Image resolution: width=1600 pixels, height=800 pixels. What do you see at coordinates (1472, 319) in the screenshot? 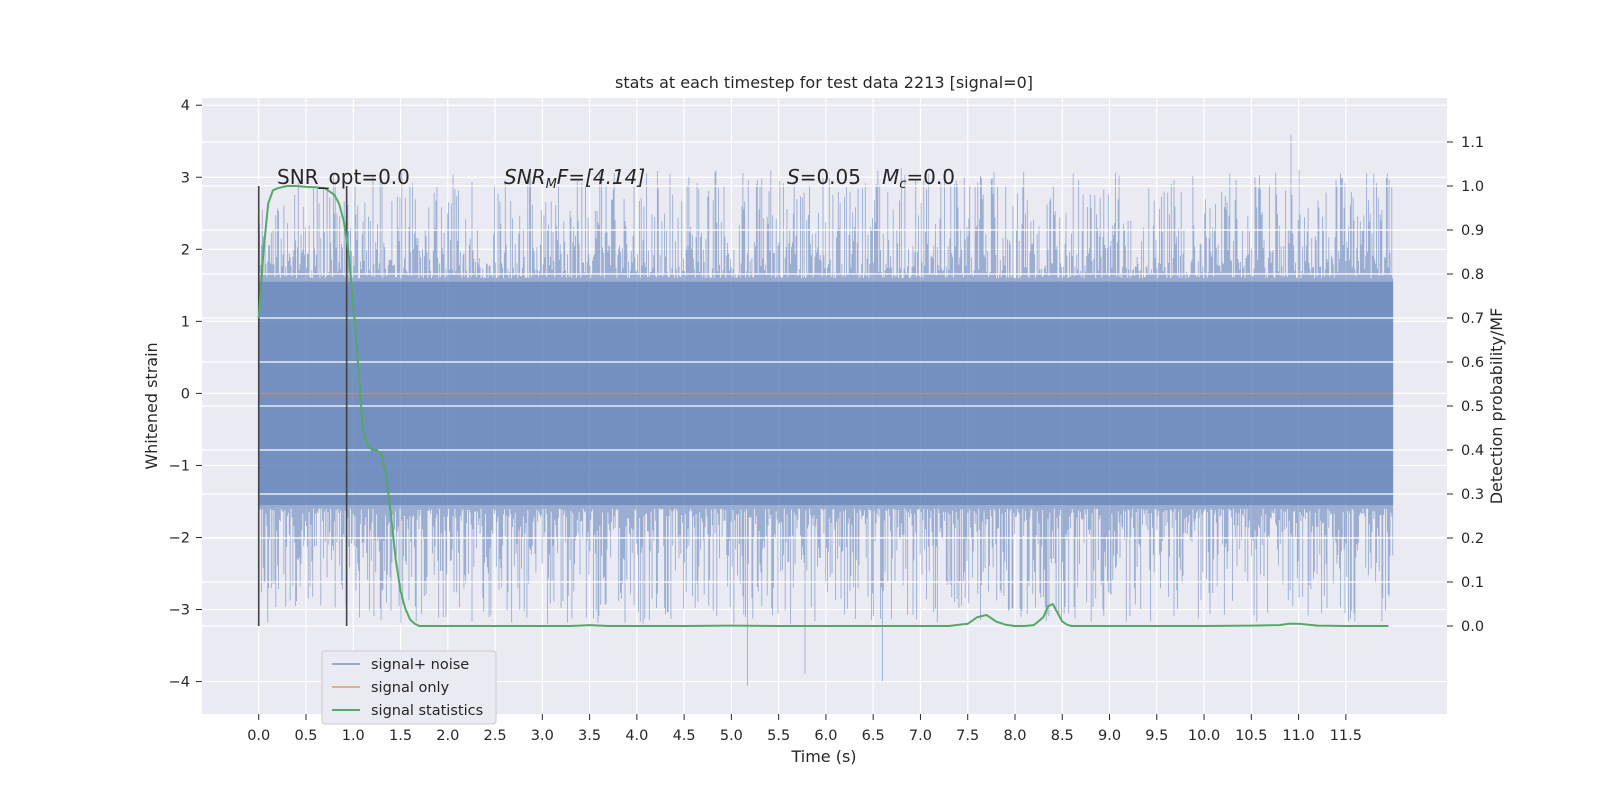
I see `y2-tick-label: 0.7` at bounding box center [1472, 319].